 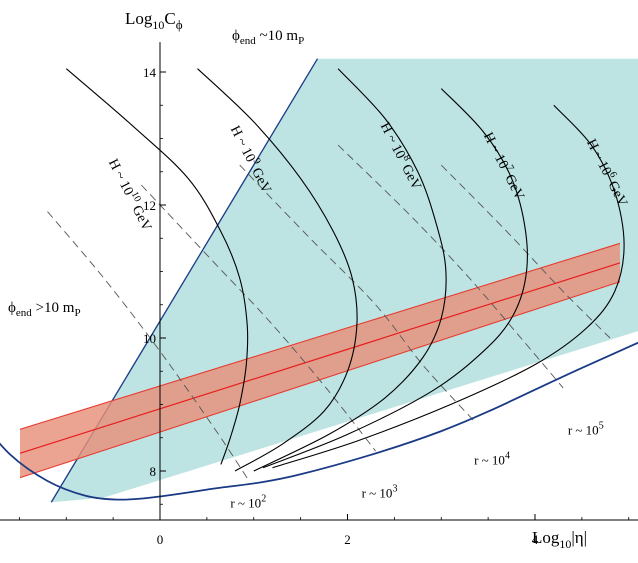 What do you see at coordinates (44, 309) in the screenshot?
I see `phi-end-left-annotation: ϕend >10 mP` at bounding box center [44, 309].